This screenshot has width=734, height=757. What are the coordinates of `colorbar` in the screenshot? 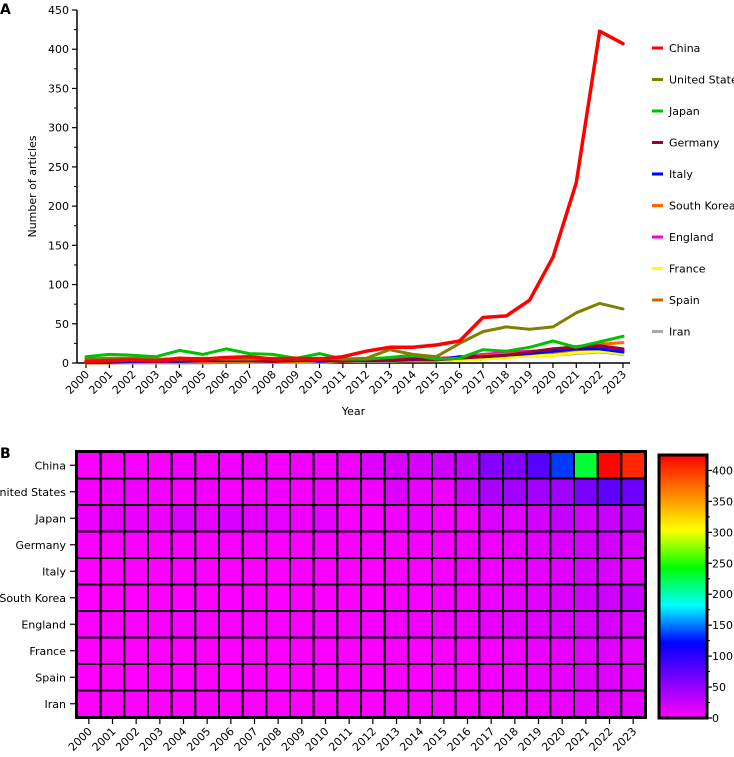 It's located at (683, 586).